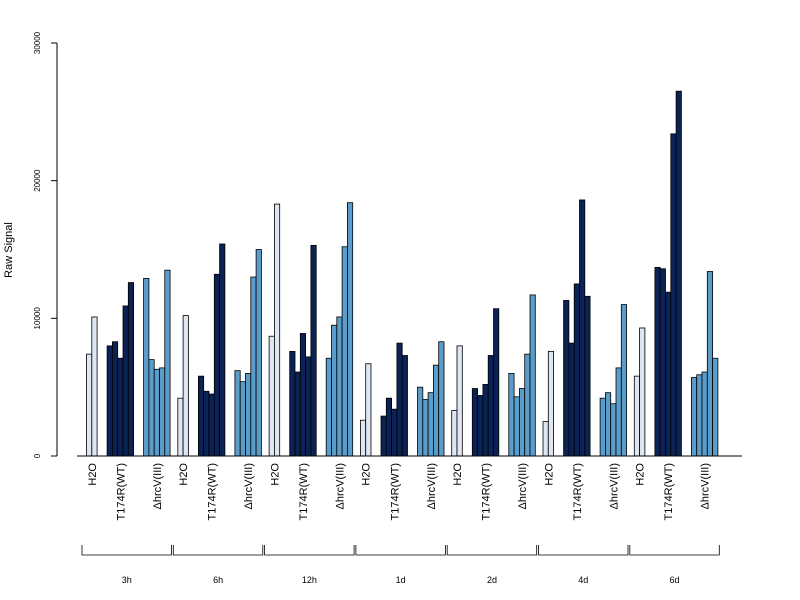 Image resolution: width=800 pixels, height=600 pixels. I want to click on time-label: 3h, so click(127, 580).